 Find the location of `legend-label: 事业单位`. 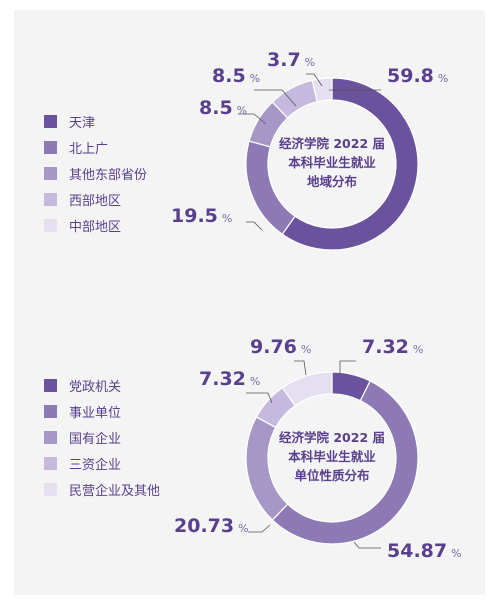

legend-label: 事业单位 is located at coordinates (95, 413).